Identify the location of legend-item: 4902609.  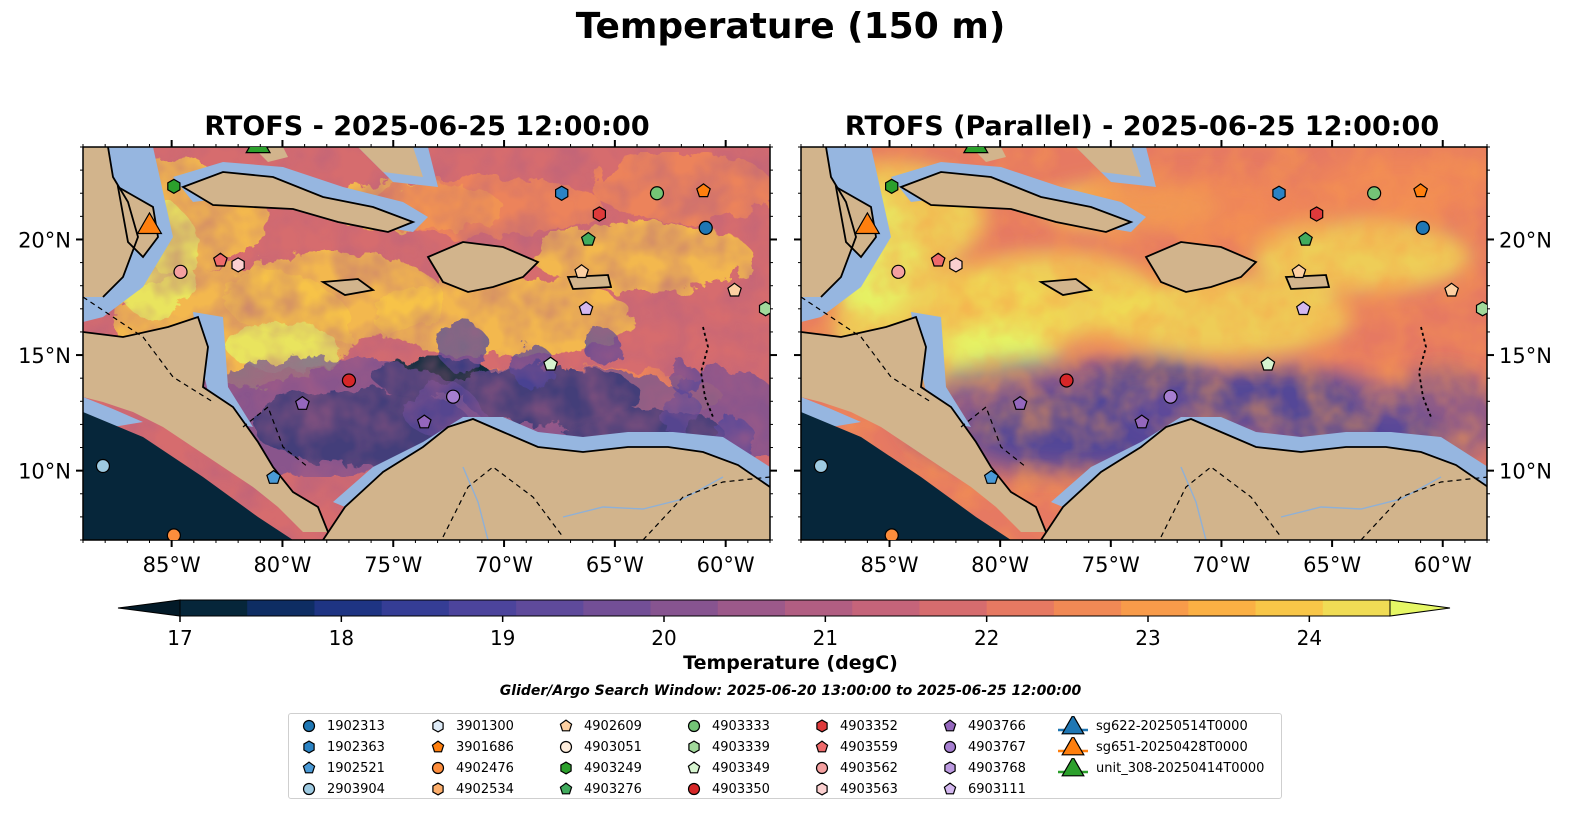
(599, 726).